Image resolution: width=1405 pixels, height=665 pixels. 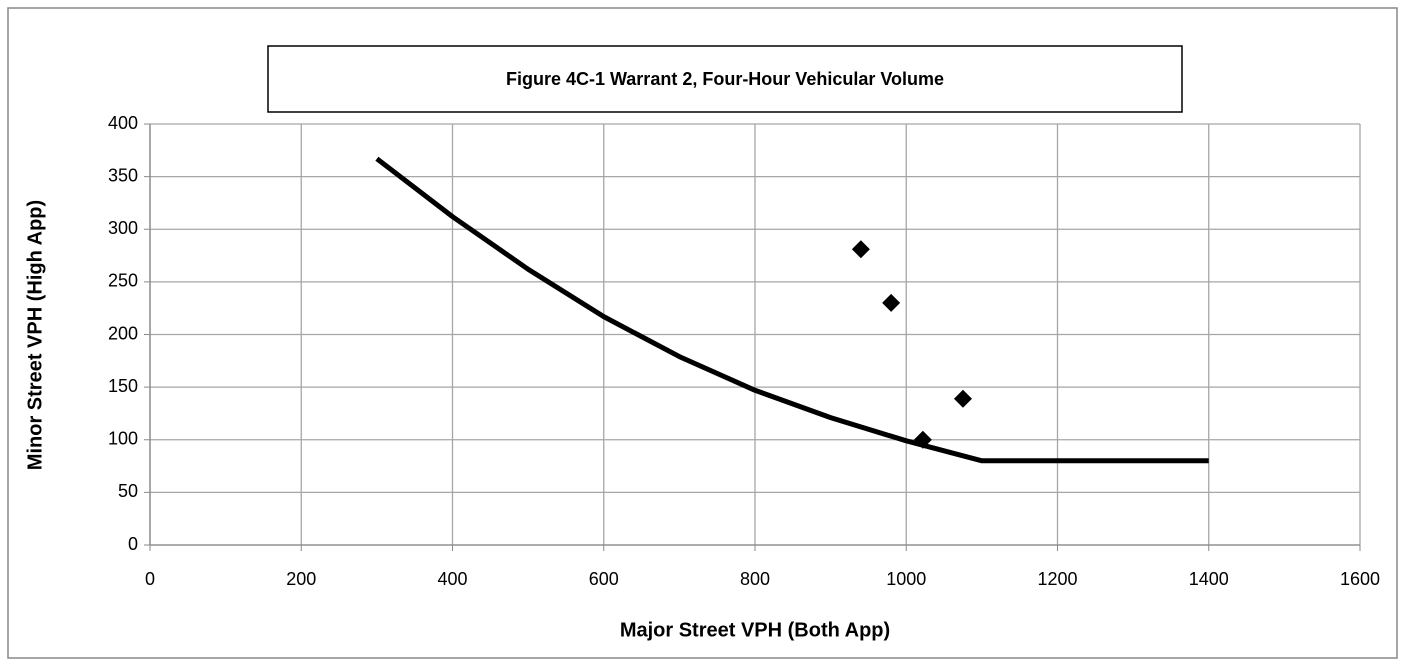 I want to click on y-tick-label: 0, so click(x=133, y=544).